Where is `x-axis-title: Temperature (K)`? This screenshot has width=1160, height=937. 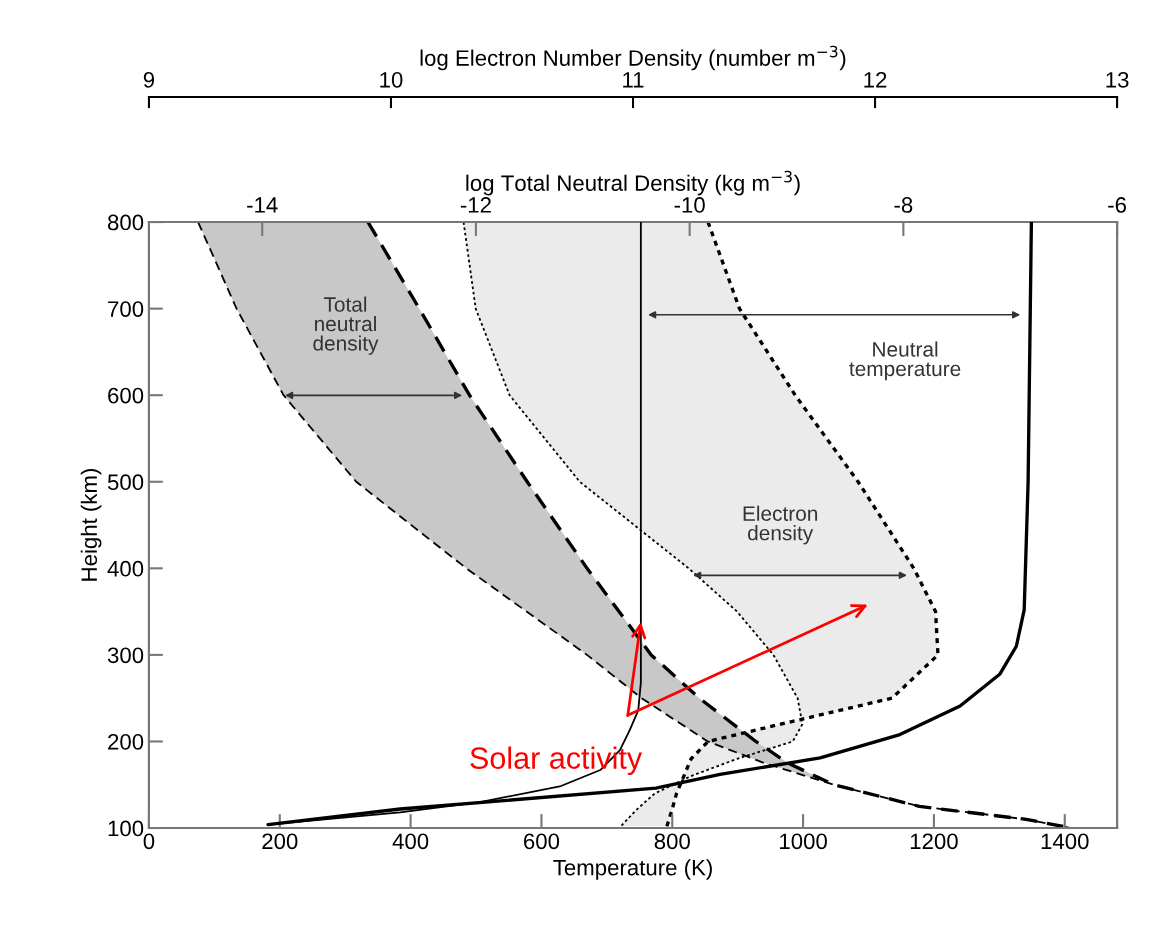 x-axis-title: Temperature (K) is located at coordinates (632, 869).